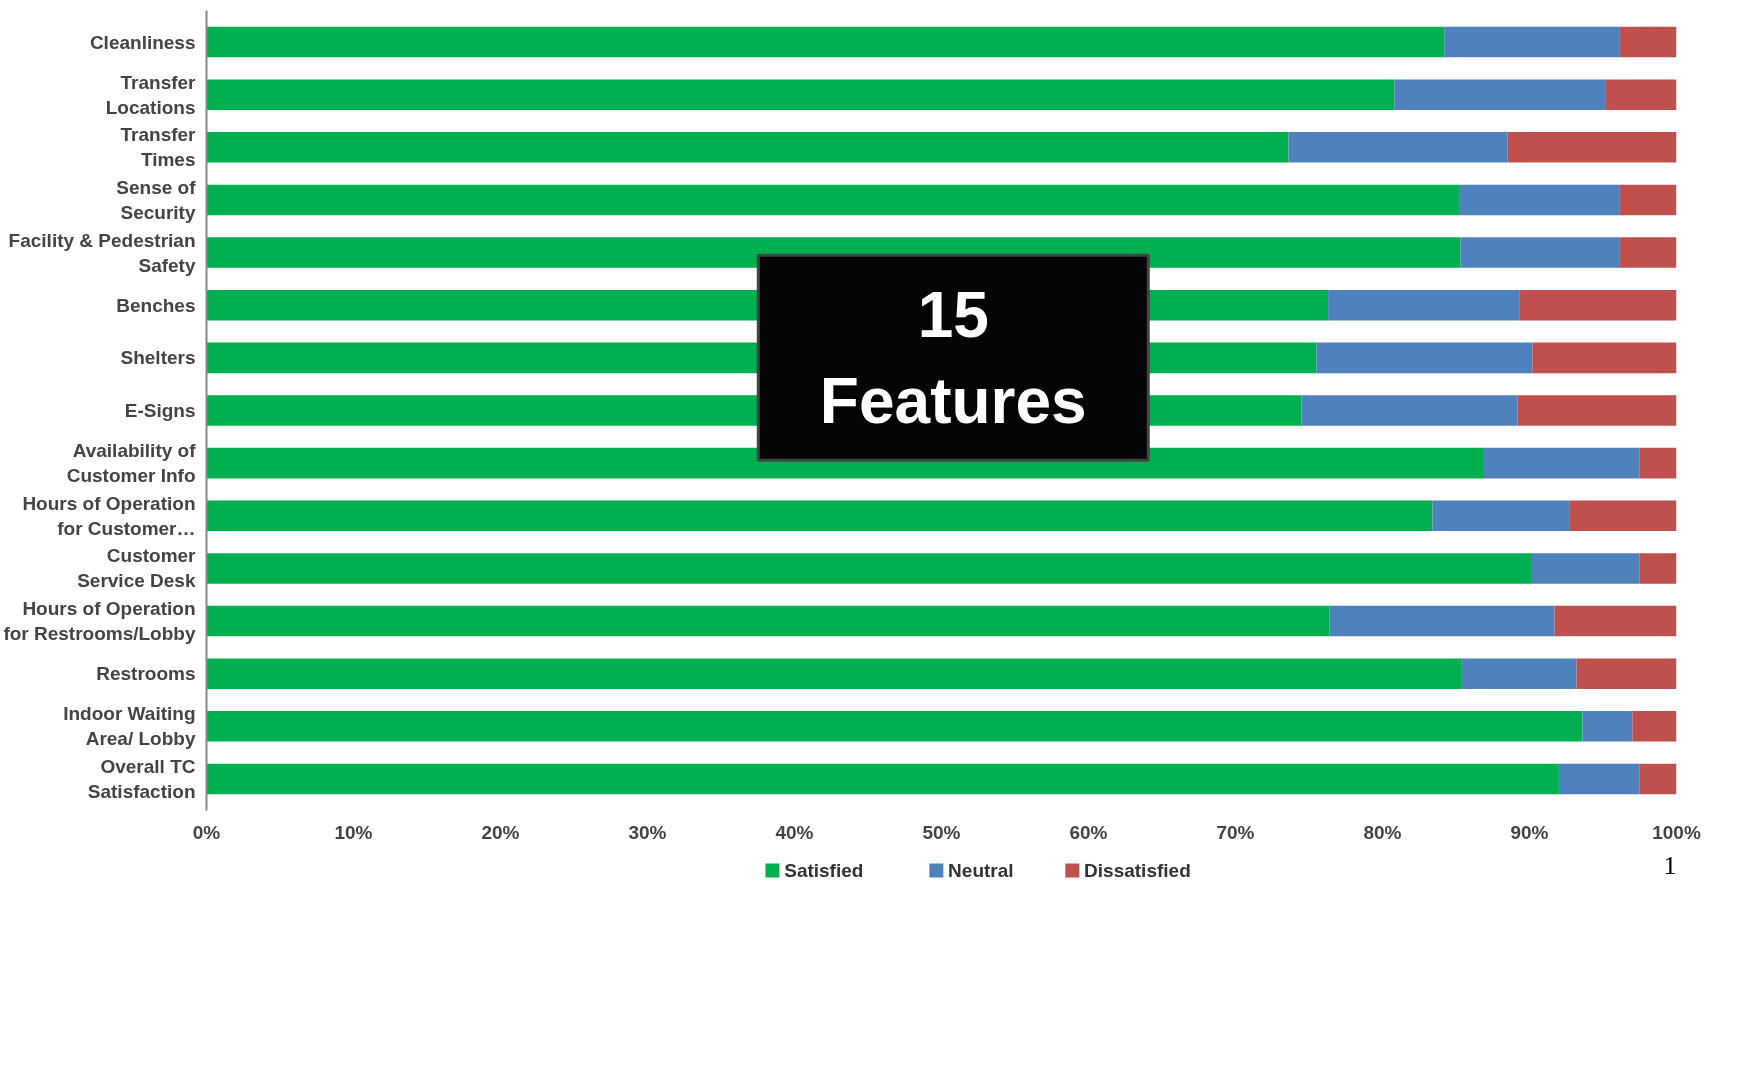 The image size is (1737, 1070). I want to click on x-tick-label: 70%, so click(1235, 832).